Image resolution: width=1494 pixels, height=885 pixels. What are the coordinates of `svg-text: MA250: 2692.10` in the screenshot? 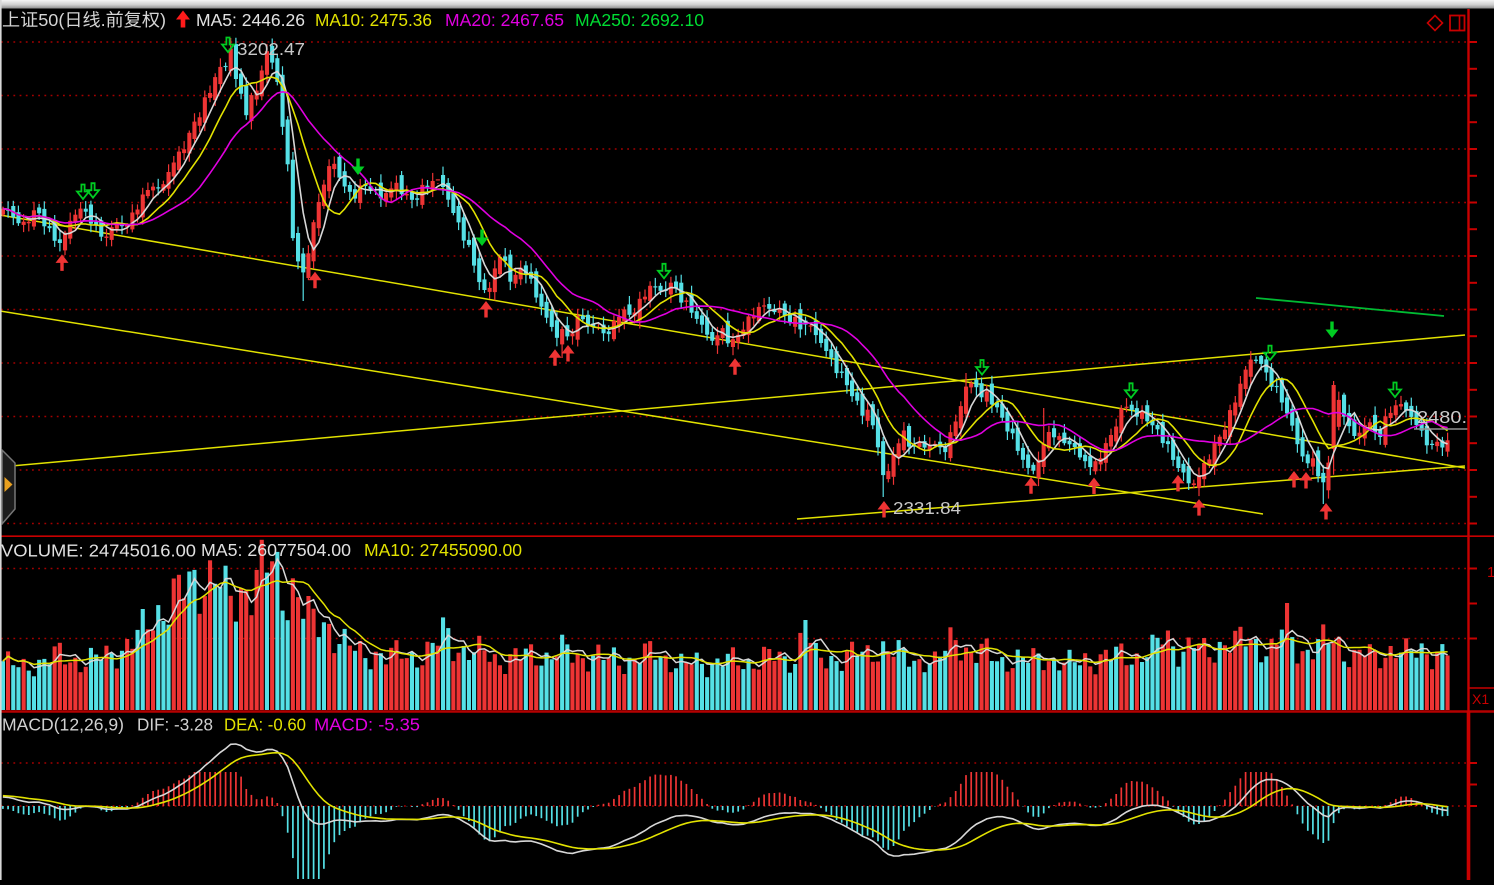 It's located at (639, 20).